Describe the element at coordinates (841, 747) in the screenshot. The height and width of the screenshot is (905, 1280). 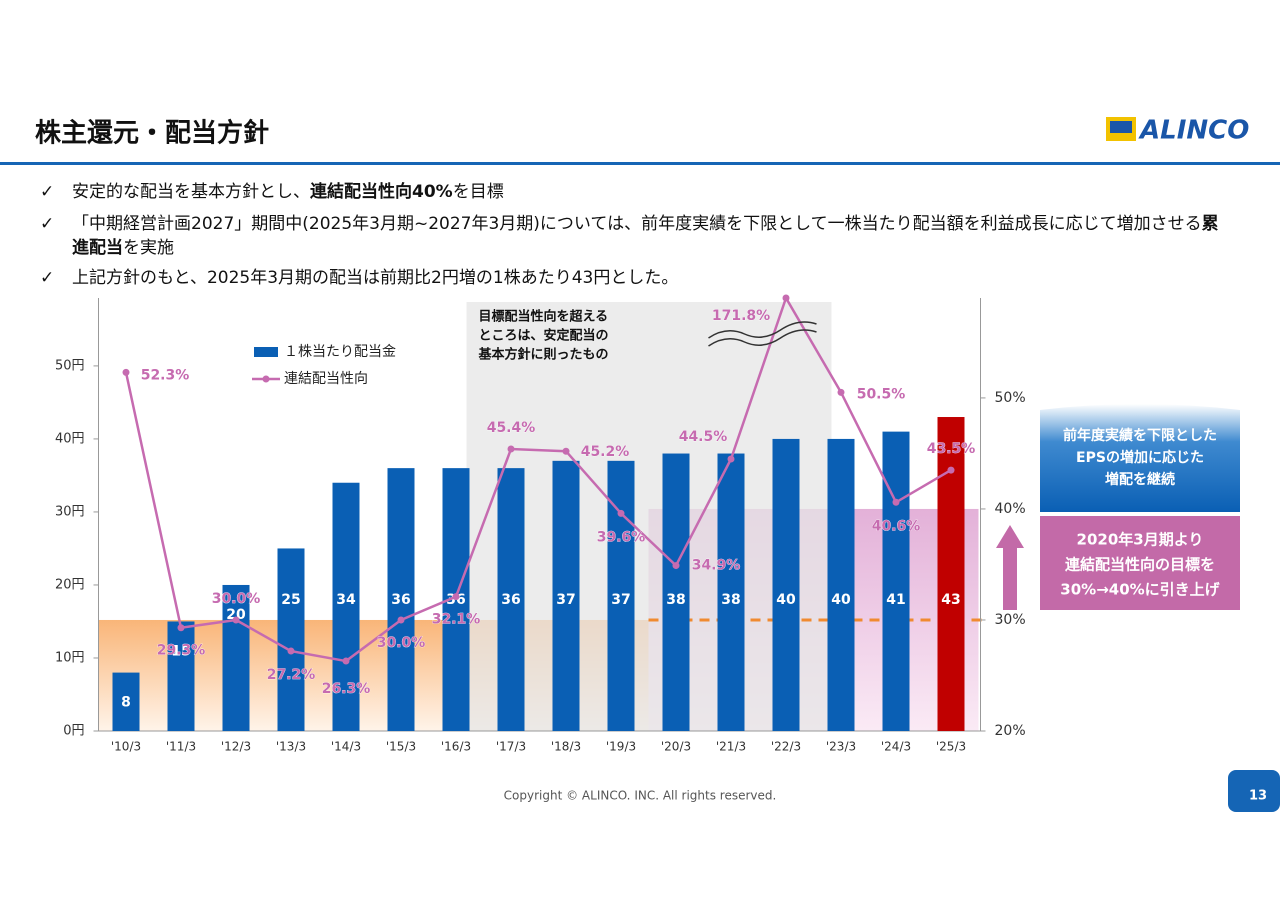
I see `x-tick-label: '23/3` at that location.